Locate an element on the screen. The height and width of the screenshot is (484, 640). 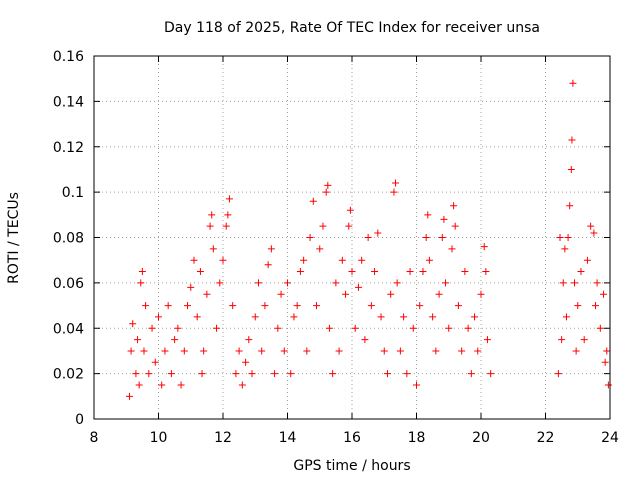
x-tick-label: 20 is located at coordinates (481, 438).